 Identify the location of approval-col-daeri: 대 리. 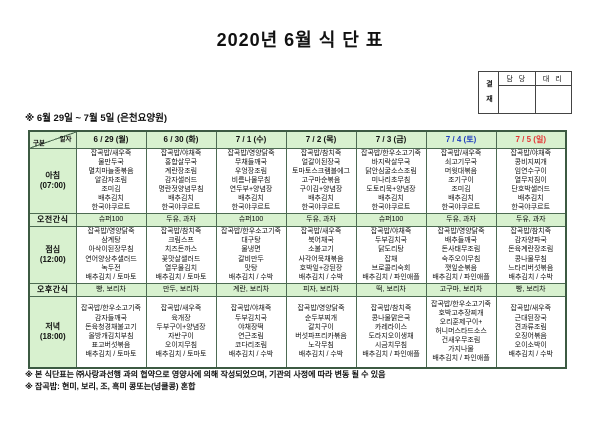
(553, 79).